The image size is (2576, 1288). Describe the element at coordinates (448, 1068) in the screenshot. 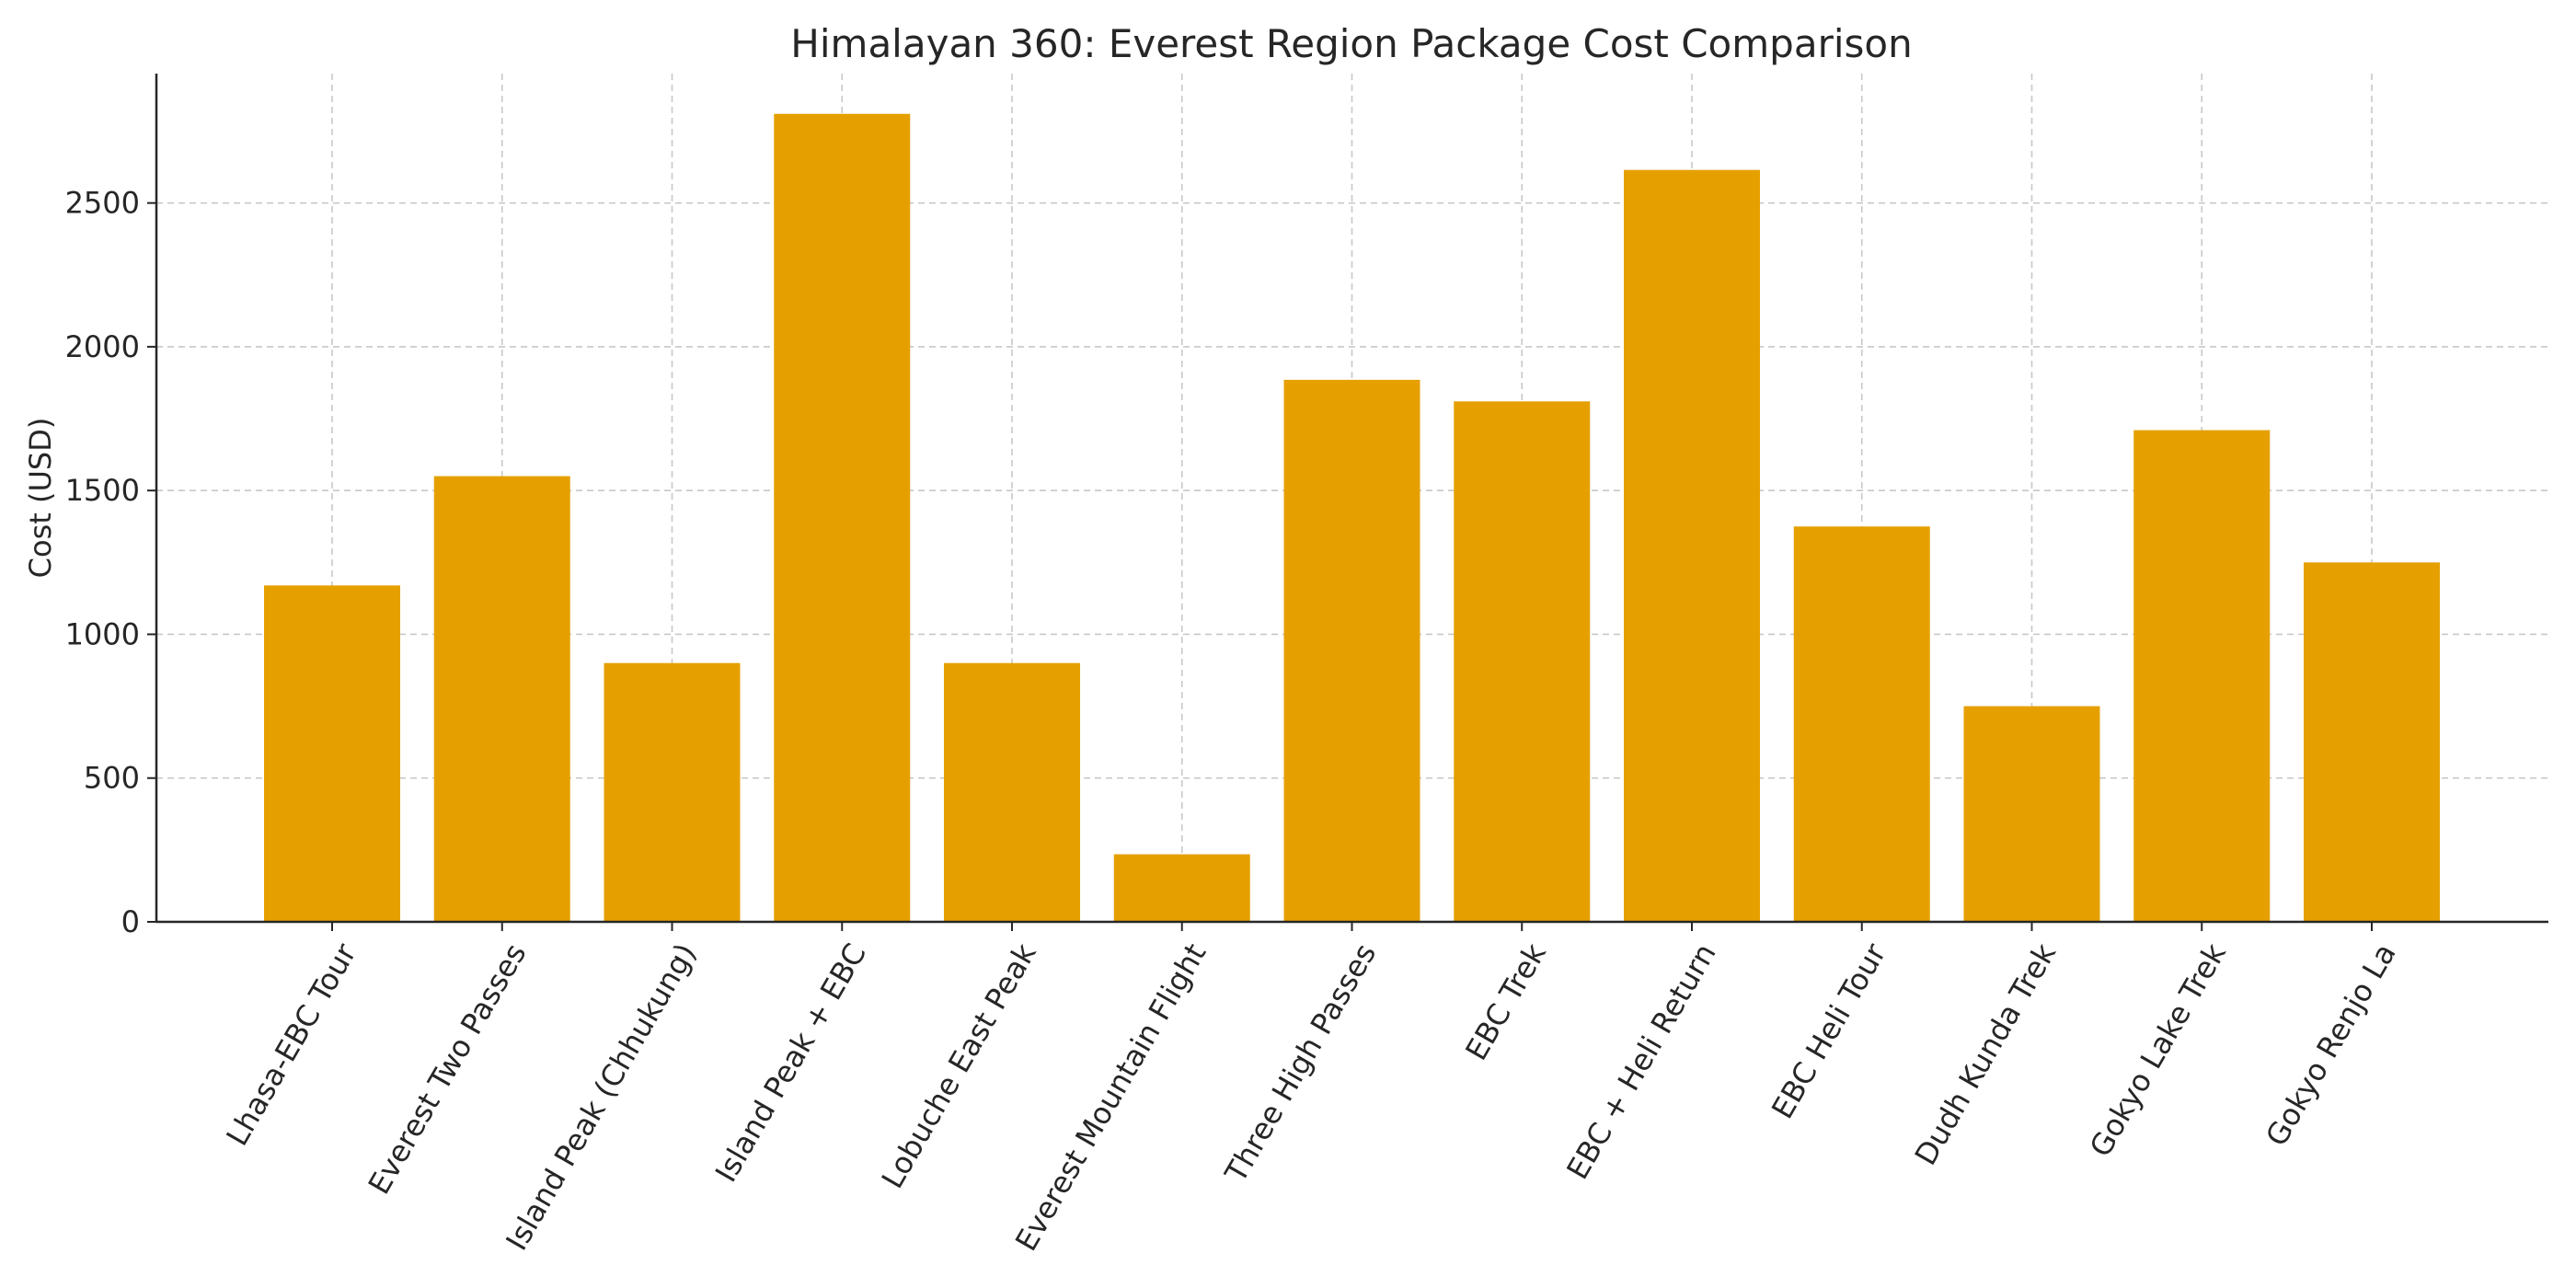

I see `x-tick-label-1: Everest Two Passes` at that location.